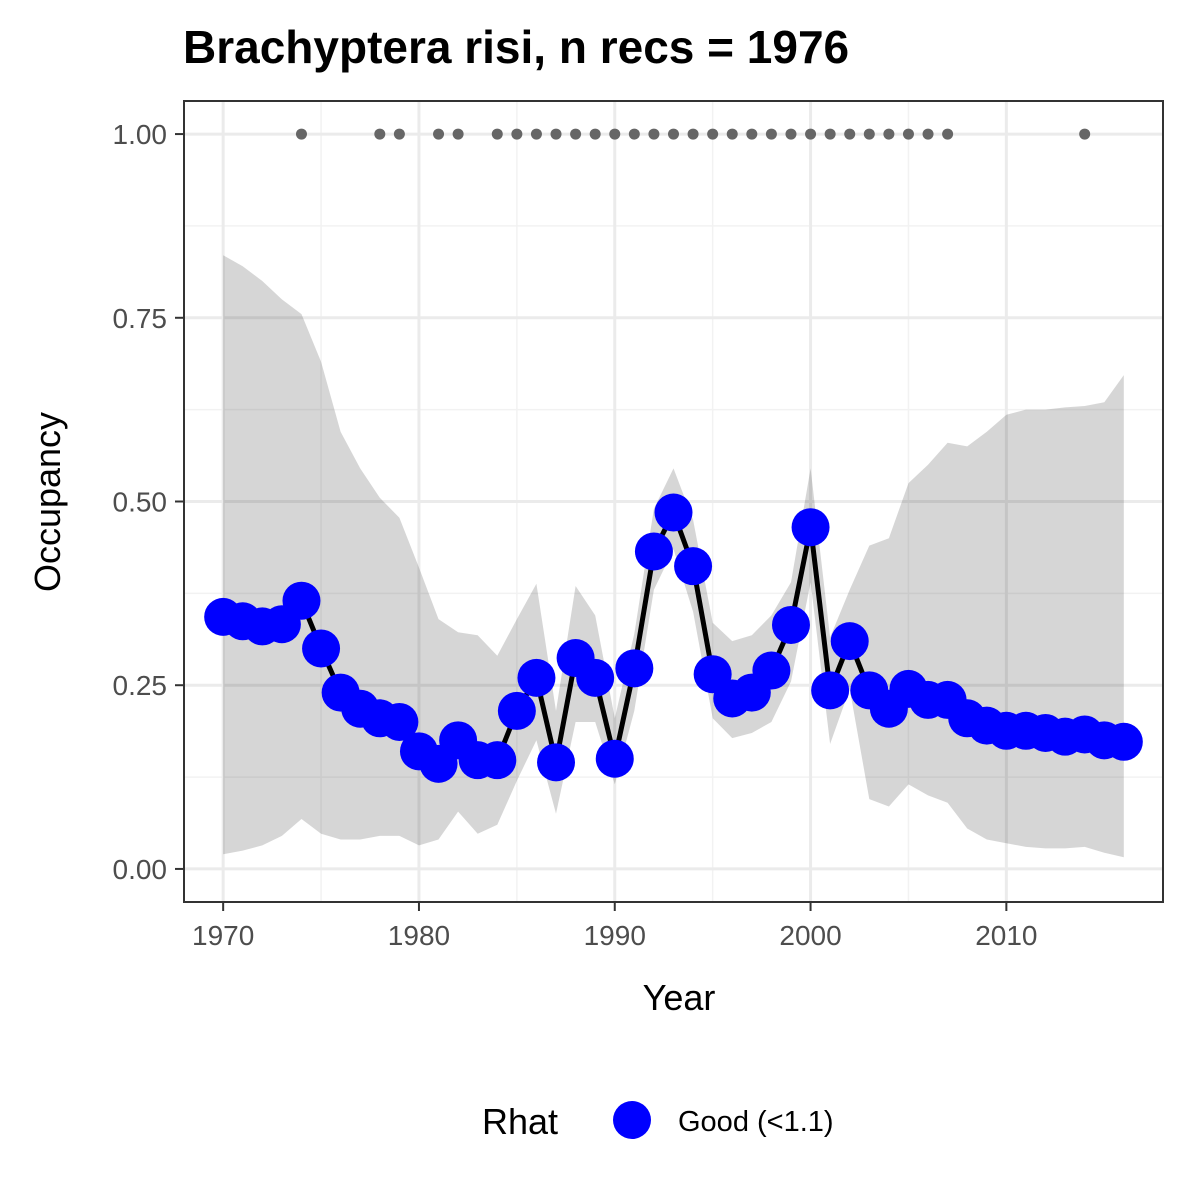  I want to click on legend: Rhat Good (<1.1), so click(658, 1121).